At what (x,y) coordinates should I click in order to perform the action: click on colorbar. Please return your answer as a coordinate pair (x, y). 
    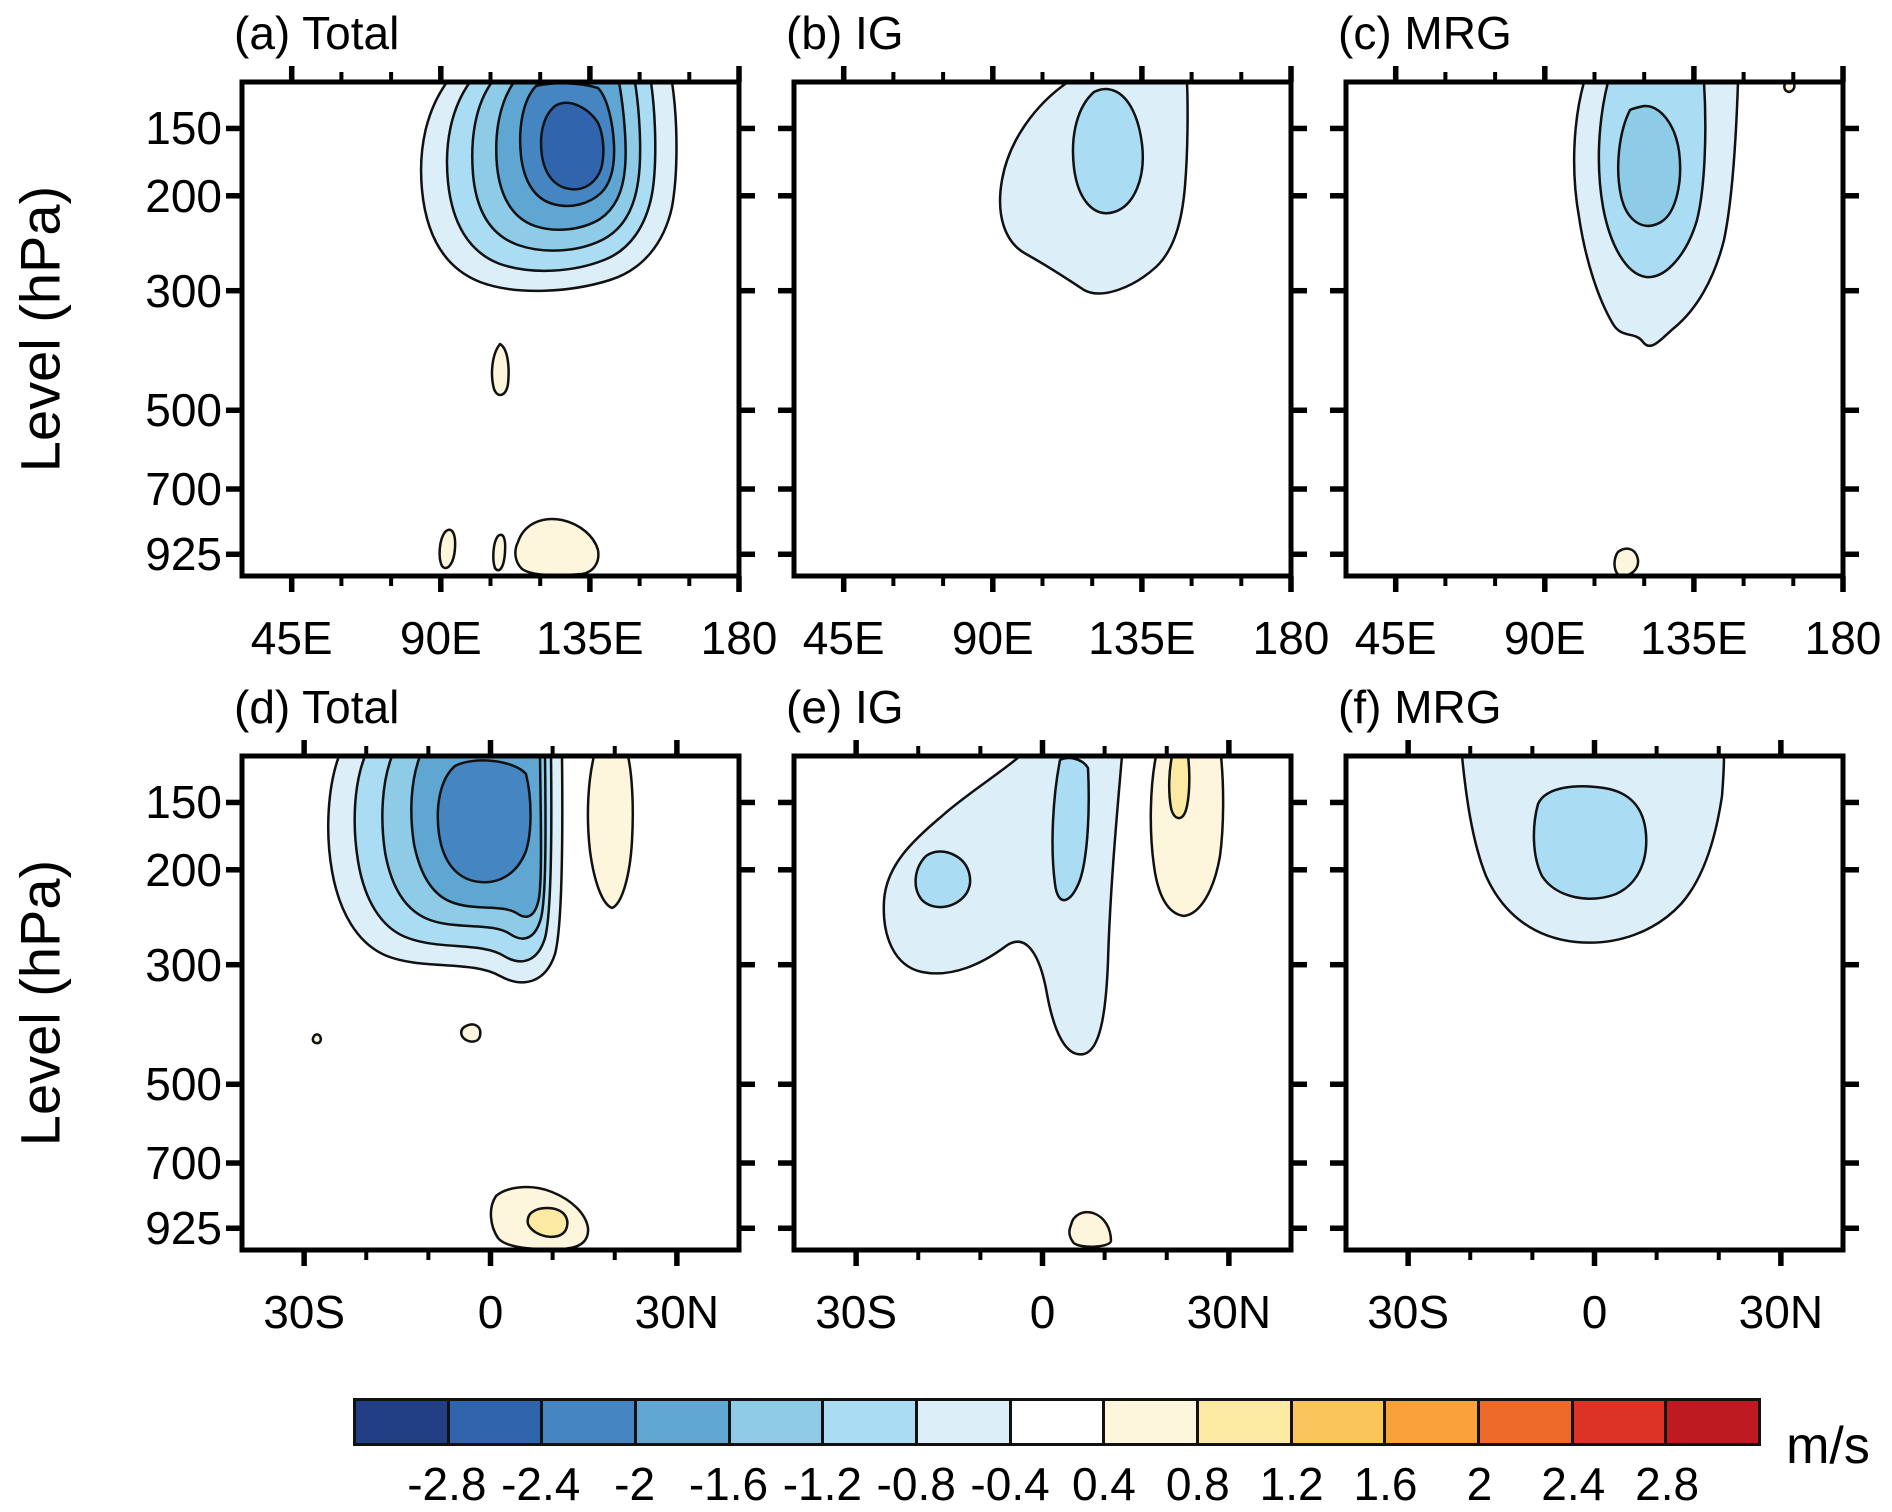
    Looking at the image, I should click on (1057, 1422).